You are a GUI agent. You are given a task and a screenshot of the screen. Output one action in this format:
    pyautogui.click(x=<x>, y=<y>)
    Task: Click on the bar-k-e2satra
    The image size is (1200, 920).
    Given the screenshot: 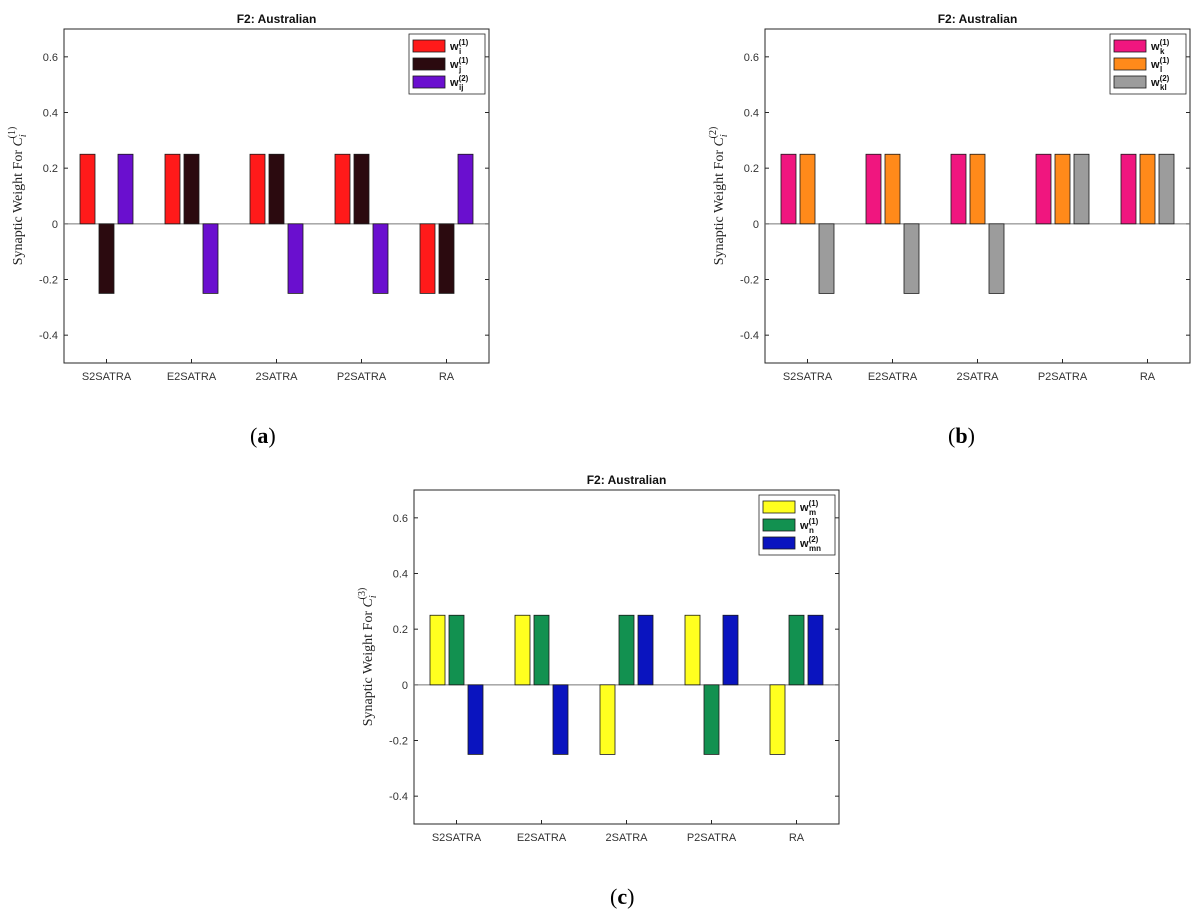 What is the action you would take?
    pyautogui.click(x=873, y=189)
    